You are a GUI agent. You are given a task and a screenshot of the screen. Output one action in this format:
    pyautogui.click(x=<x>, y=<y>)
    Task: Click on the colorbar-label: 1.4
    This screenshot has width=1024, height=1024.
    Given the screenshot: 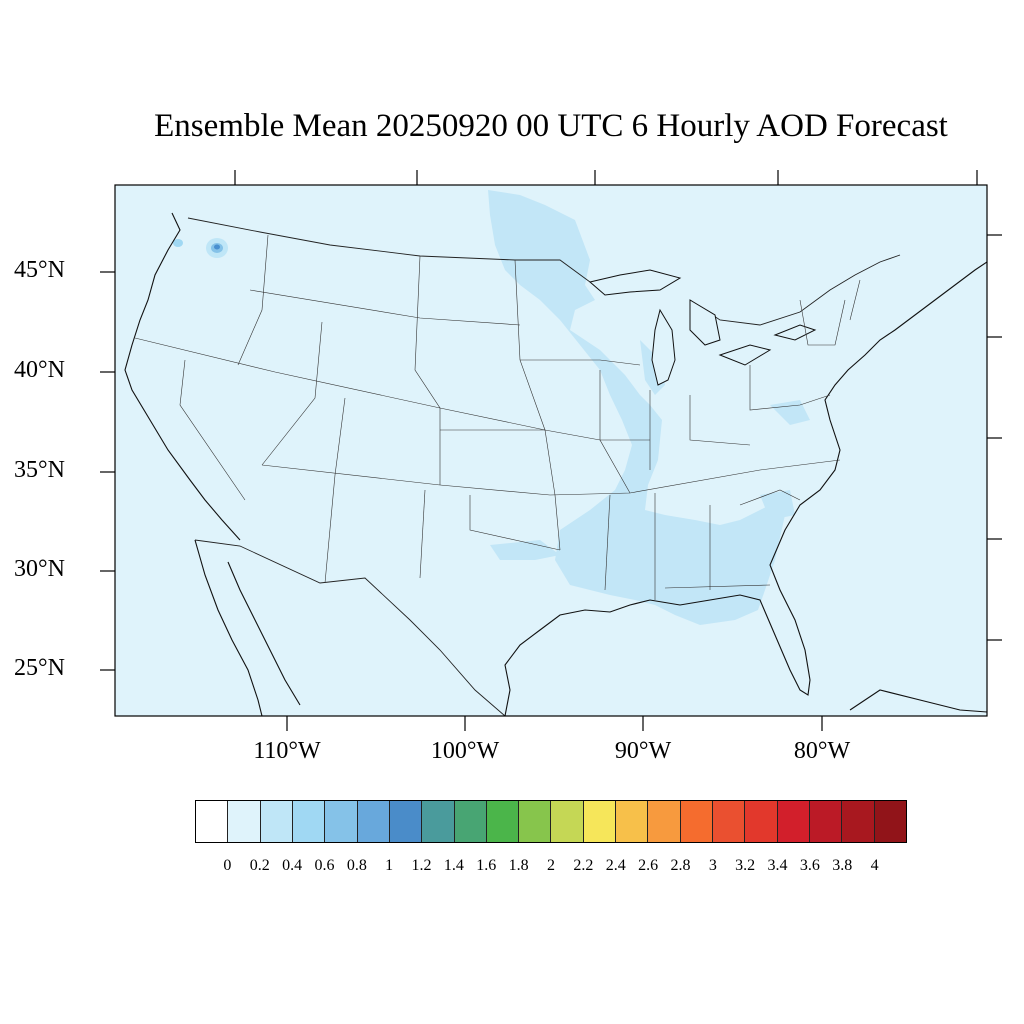 What is the action you would take?
    pyautogui.click(x=453, y=865)
    